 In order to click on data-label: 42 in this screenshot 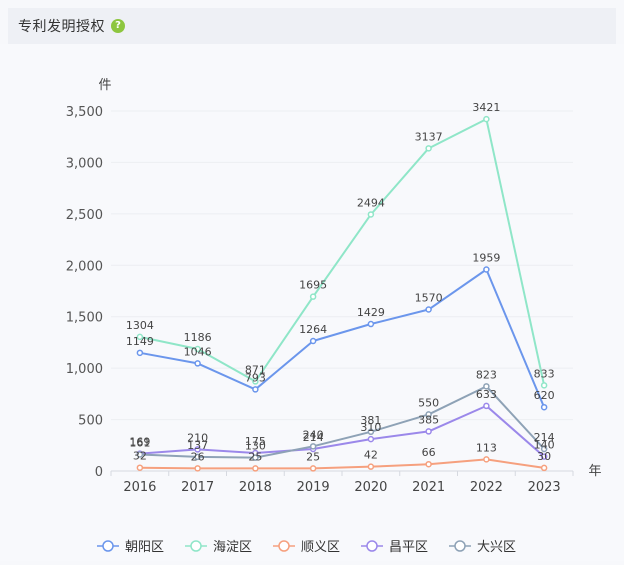, I will do `click(371, 455)`.